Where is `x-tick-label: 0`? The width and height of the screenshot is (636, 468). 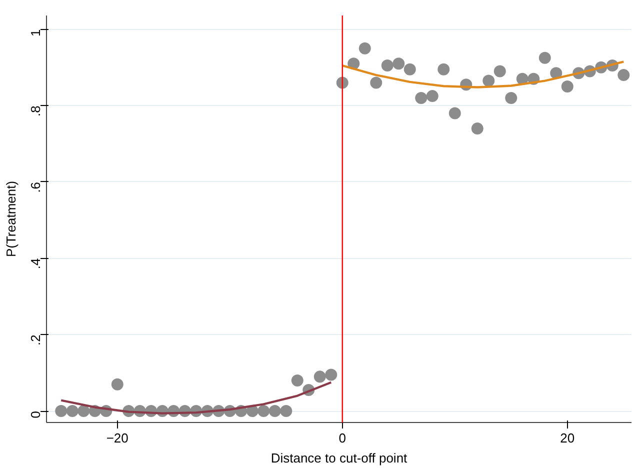
x-tick-label: 0 is located at coordinates (342, 438).